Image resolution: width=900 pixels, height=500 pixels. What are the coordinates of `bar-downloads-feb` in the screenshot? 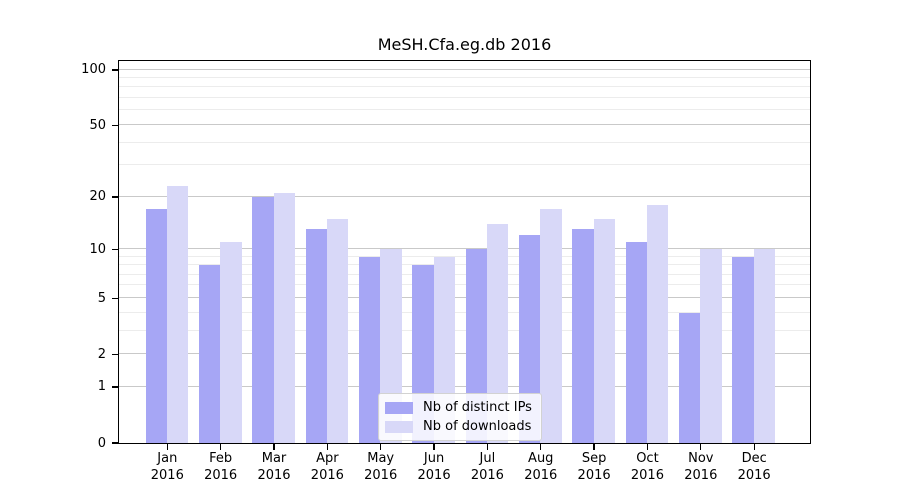 It's located at (231, 342).